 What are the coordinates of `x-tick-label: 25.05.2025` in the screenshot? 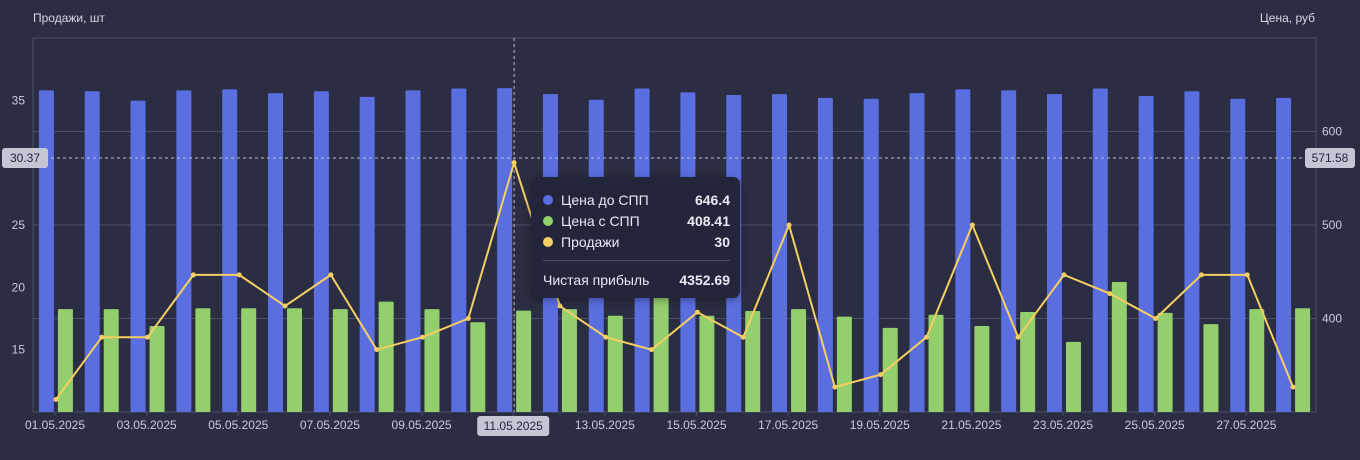 It's located at (1155, 425).